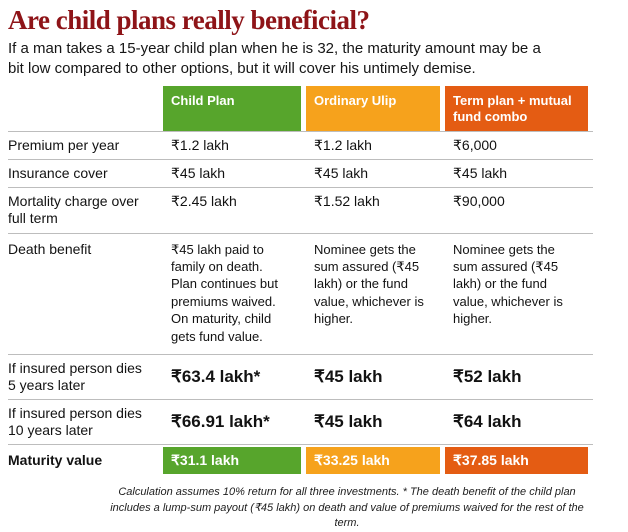 This screenshot has width=628, height=532. I want to click on cell-term-plan: ₹64 lakh, so click(487, 421).